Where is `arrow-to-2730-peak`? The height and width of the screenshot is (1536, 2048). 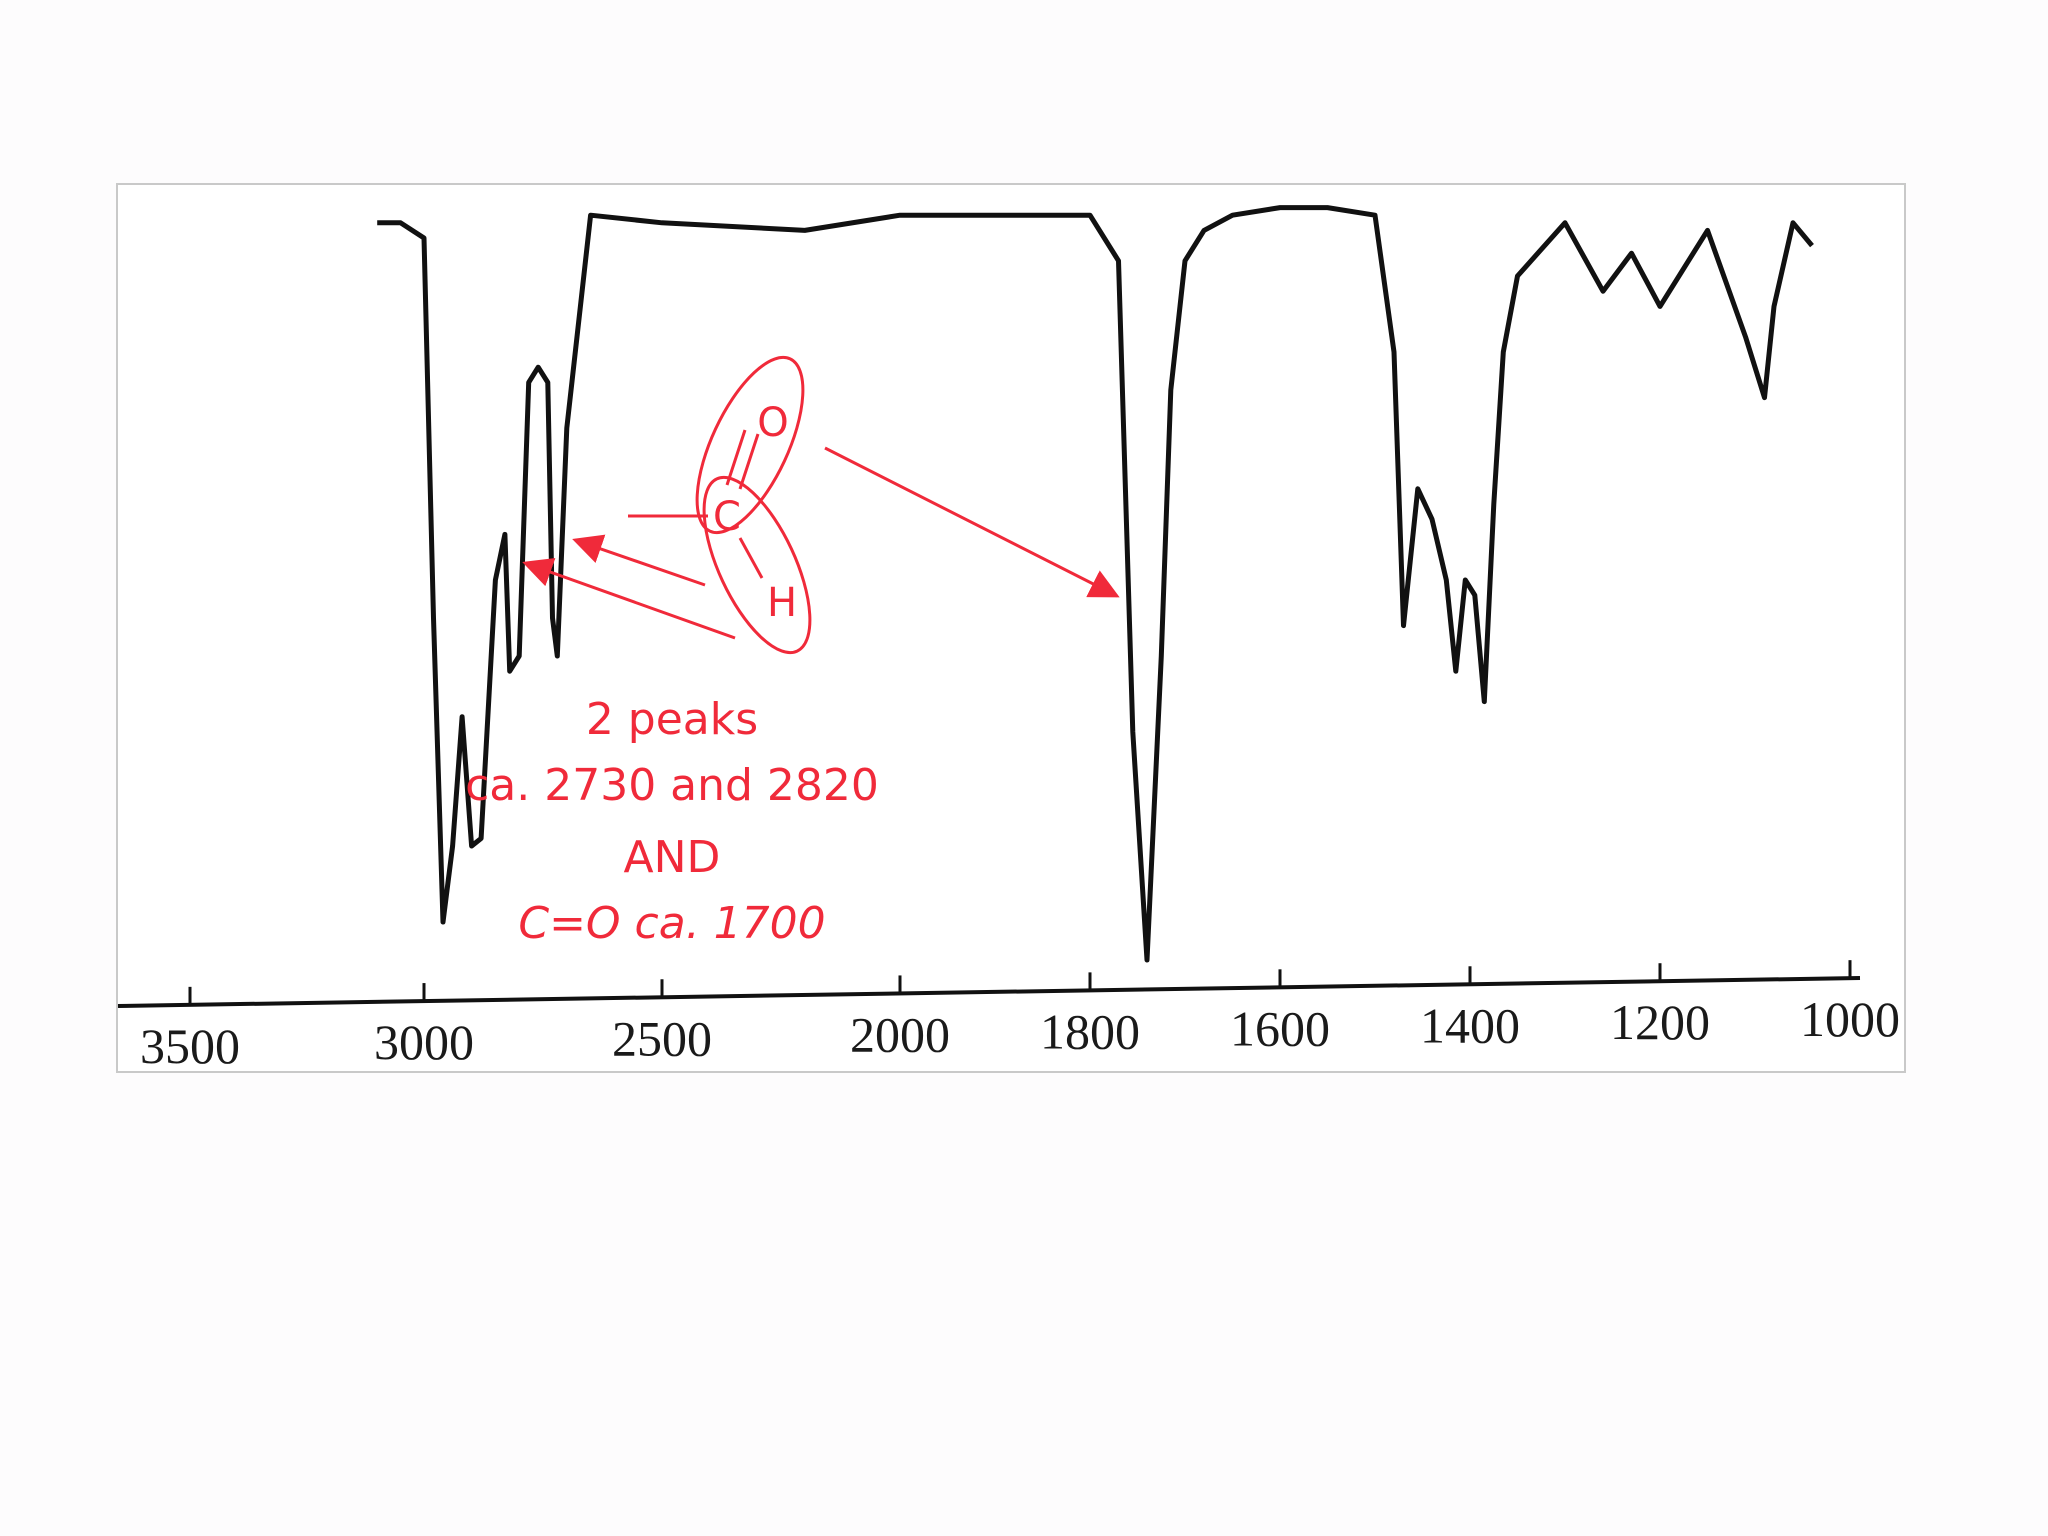 arrow-to-2730-peak is located at coordinates (639, 560).